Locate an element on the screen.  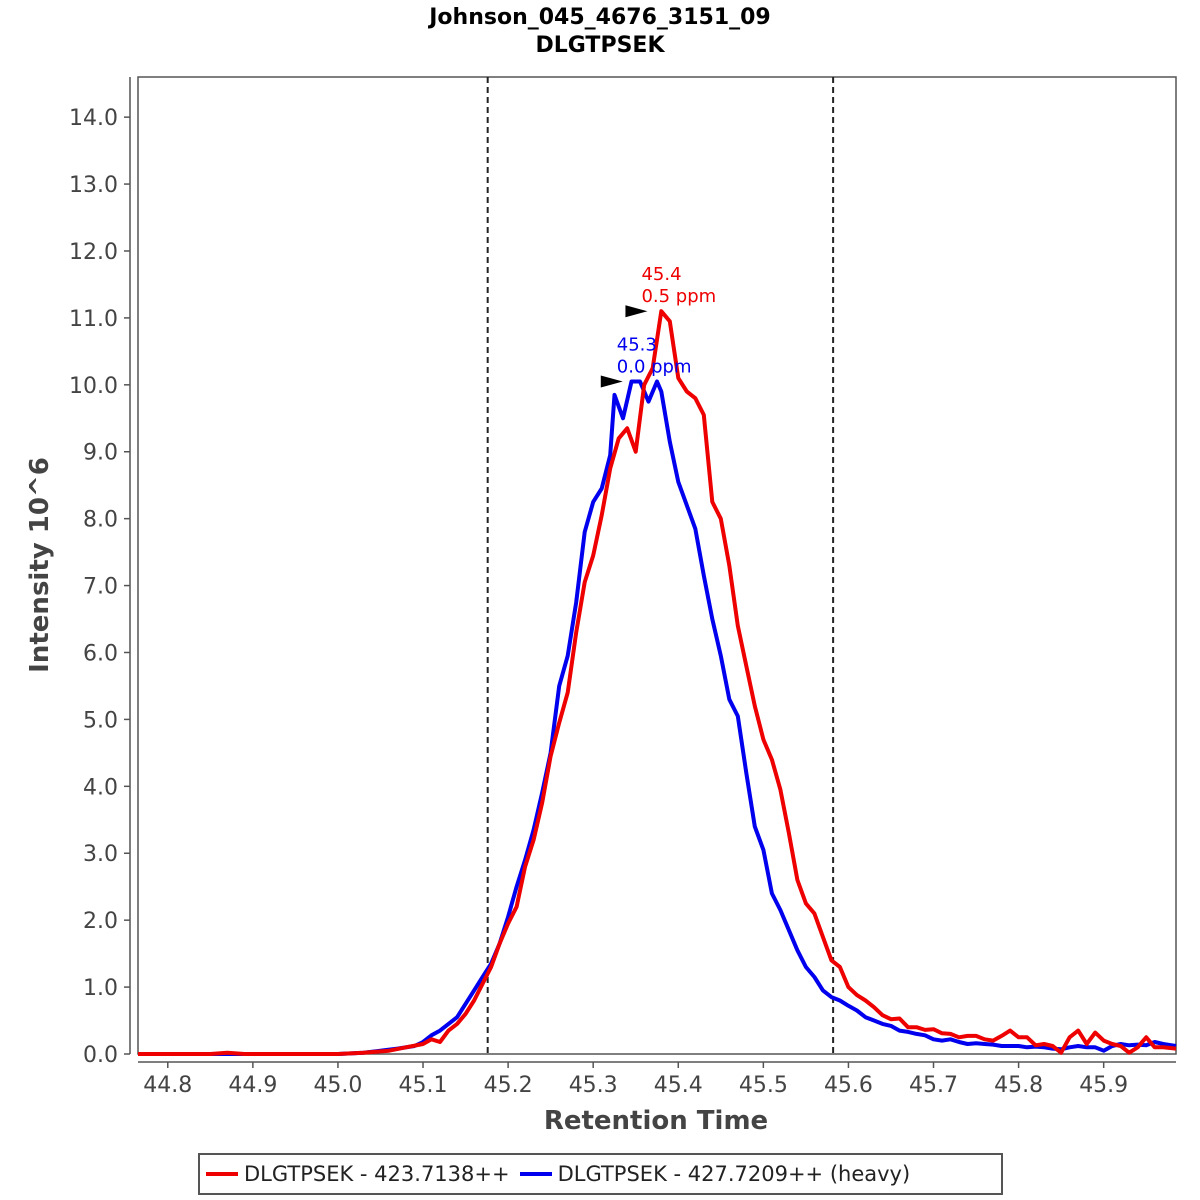
y-tick-label: 10.0 is located at coordinates (93, 386).